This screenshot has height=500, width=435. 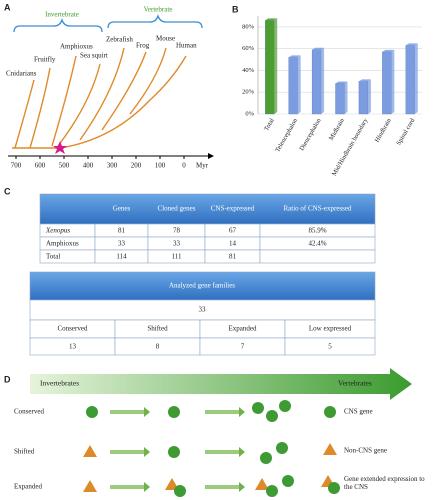 I want to click on x-tick-label: Hindbrain, so click(x=384, y=130).